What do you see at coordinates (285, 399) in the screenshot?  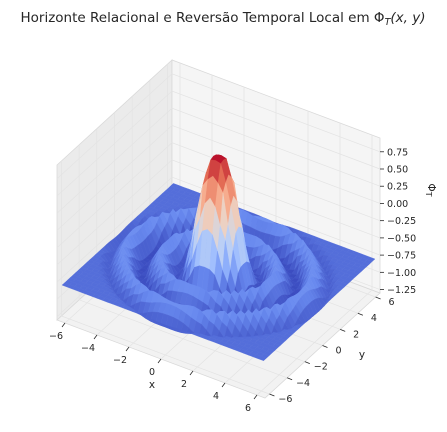 I see `y-tick-label: −6` at bounding box center [285, 399].